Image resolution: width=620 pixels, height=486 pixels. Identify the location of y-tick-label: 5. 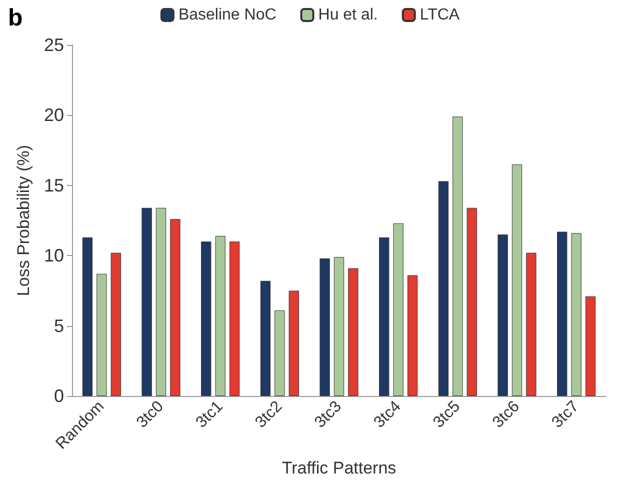
(59, 326).